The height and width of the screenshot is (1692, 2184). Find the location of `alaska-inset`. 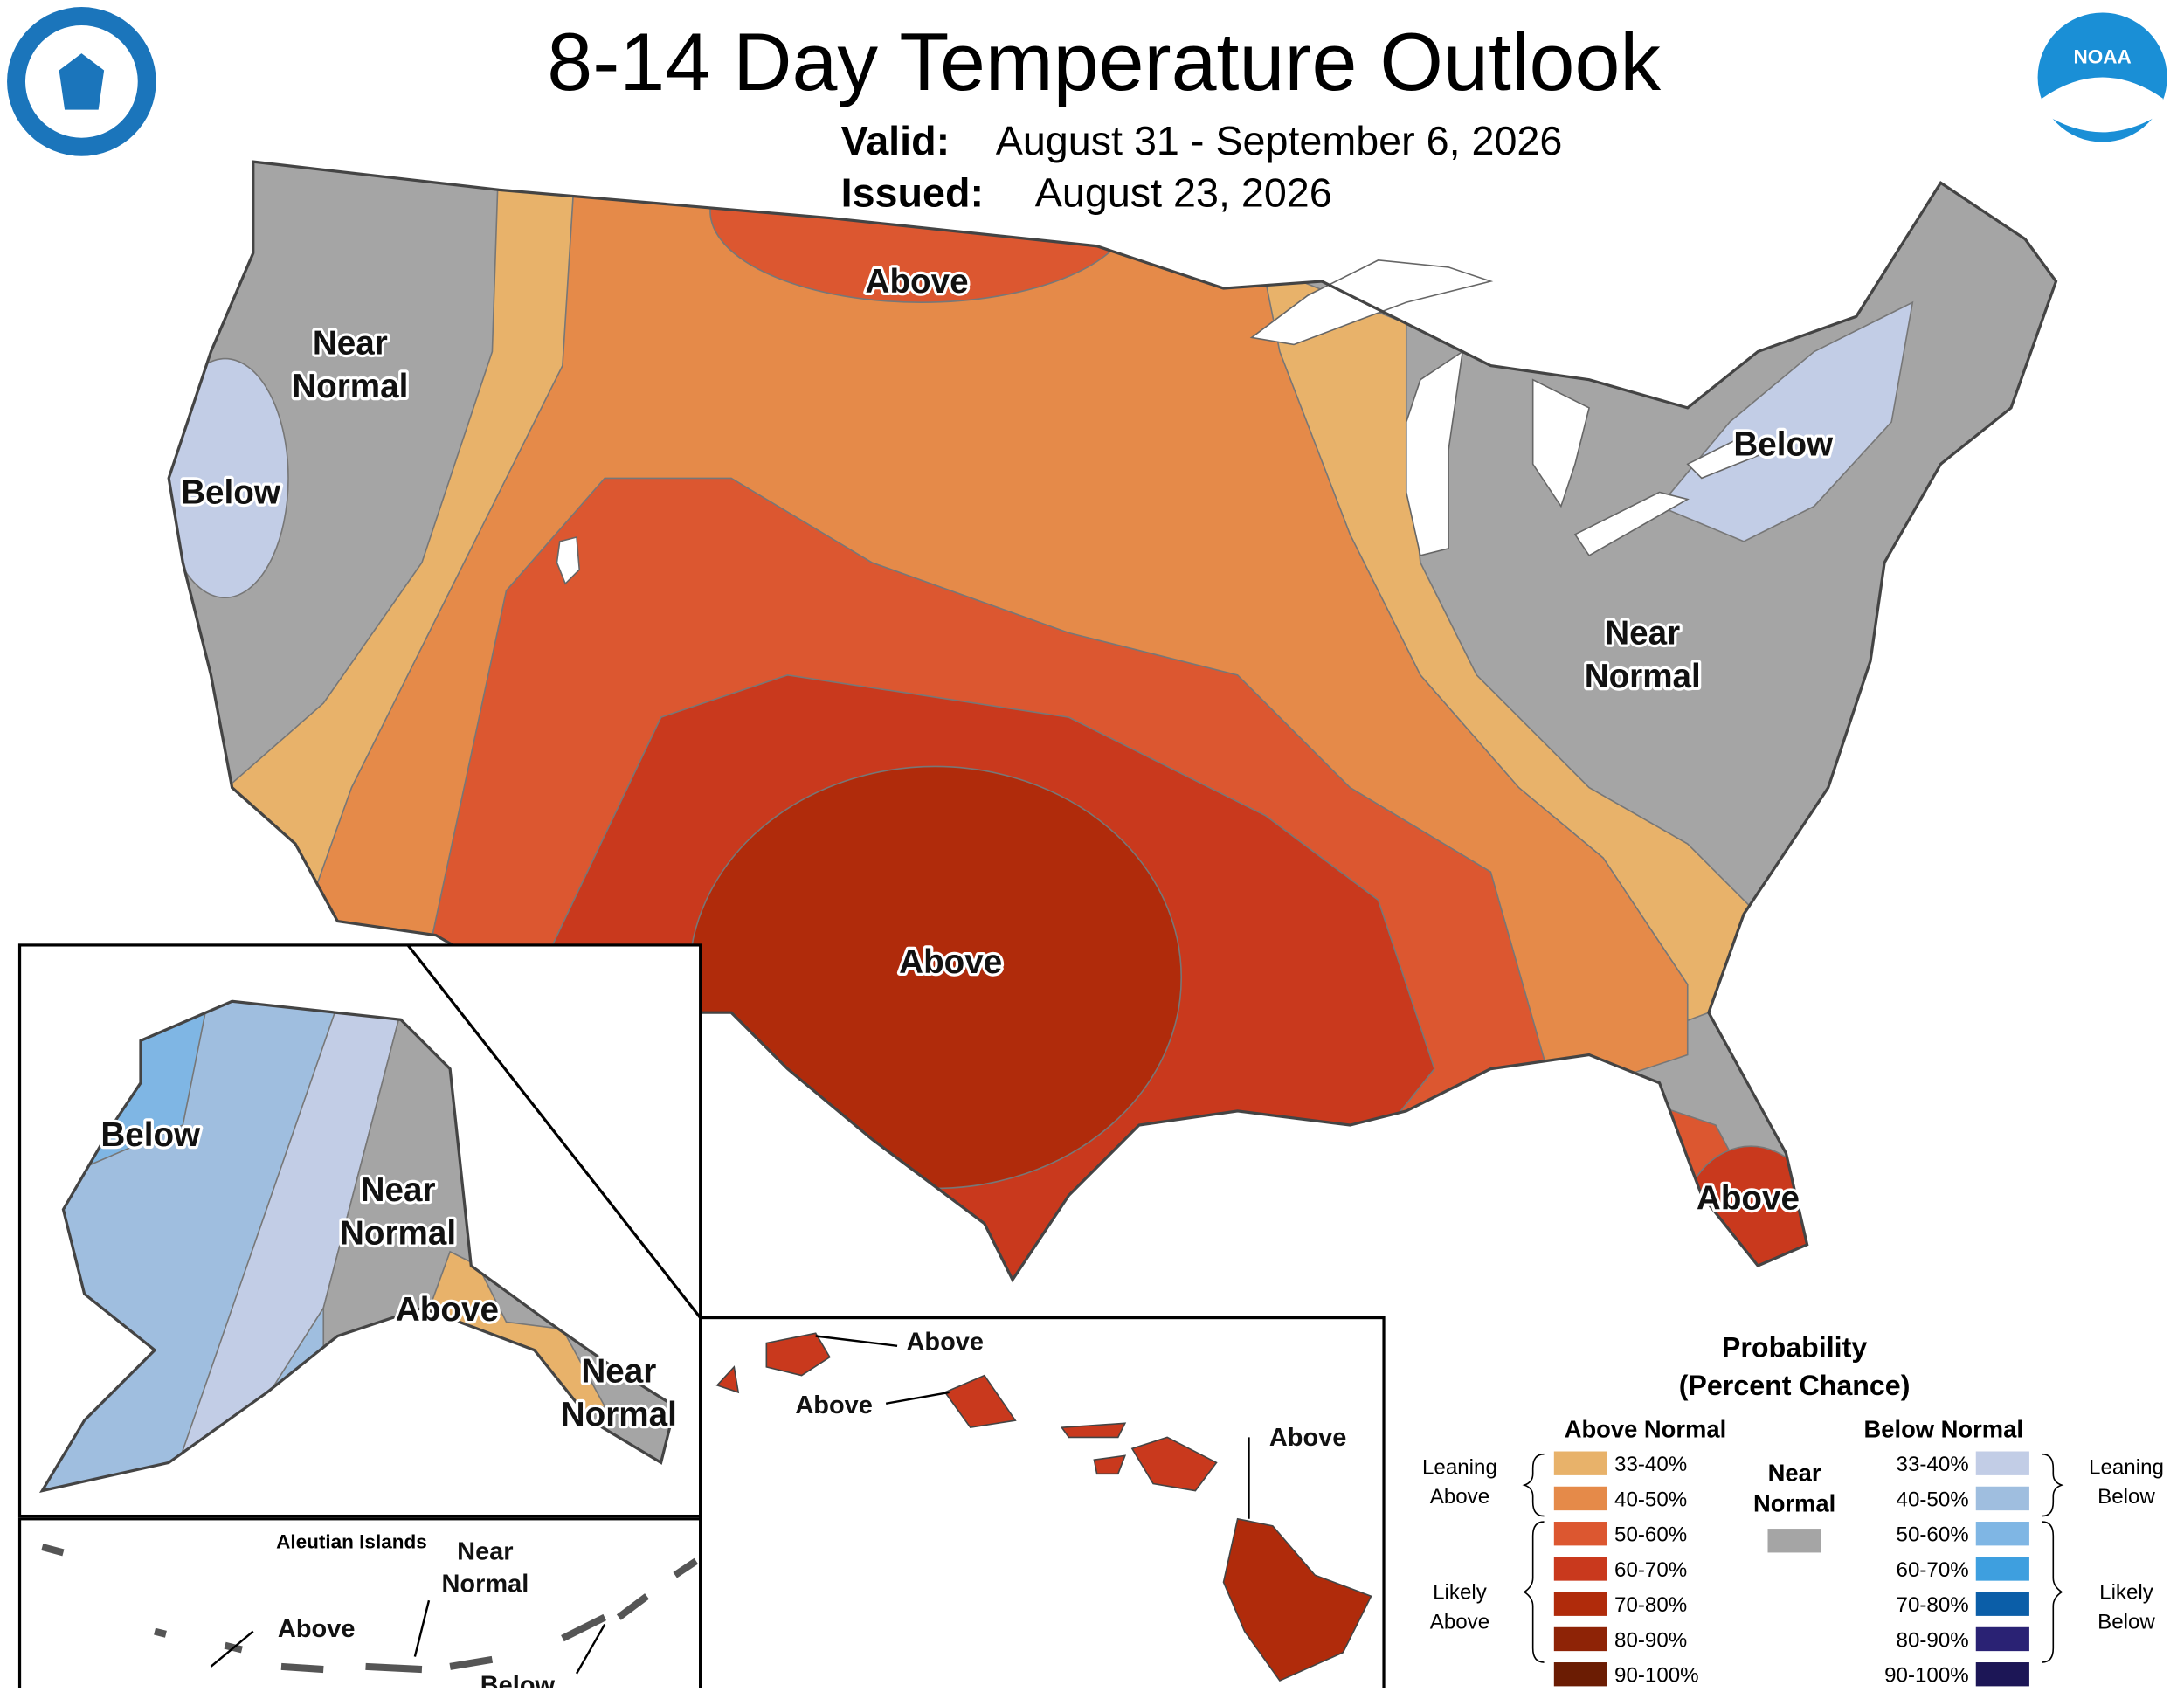

alaska-inset is located at coordinates (359, 1231).